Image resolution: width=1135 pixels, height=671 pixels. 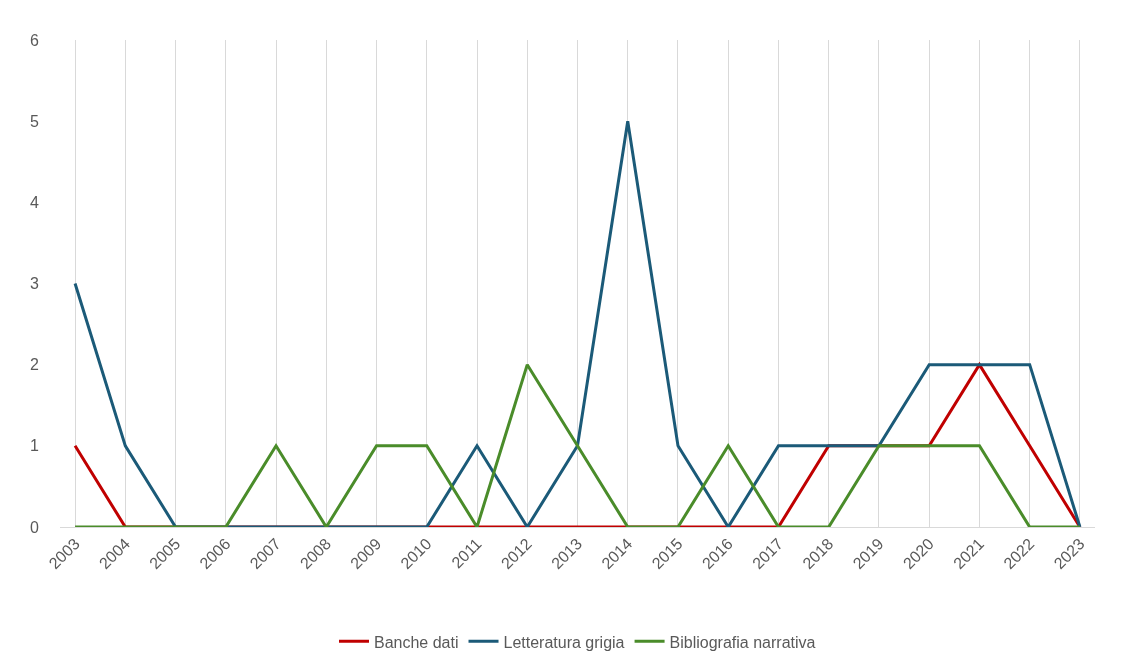 I want to click on y-tick-label: 2, so click(x=35, y=365).